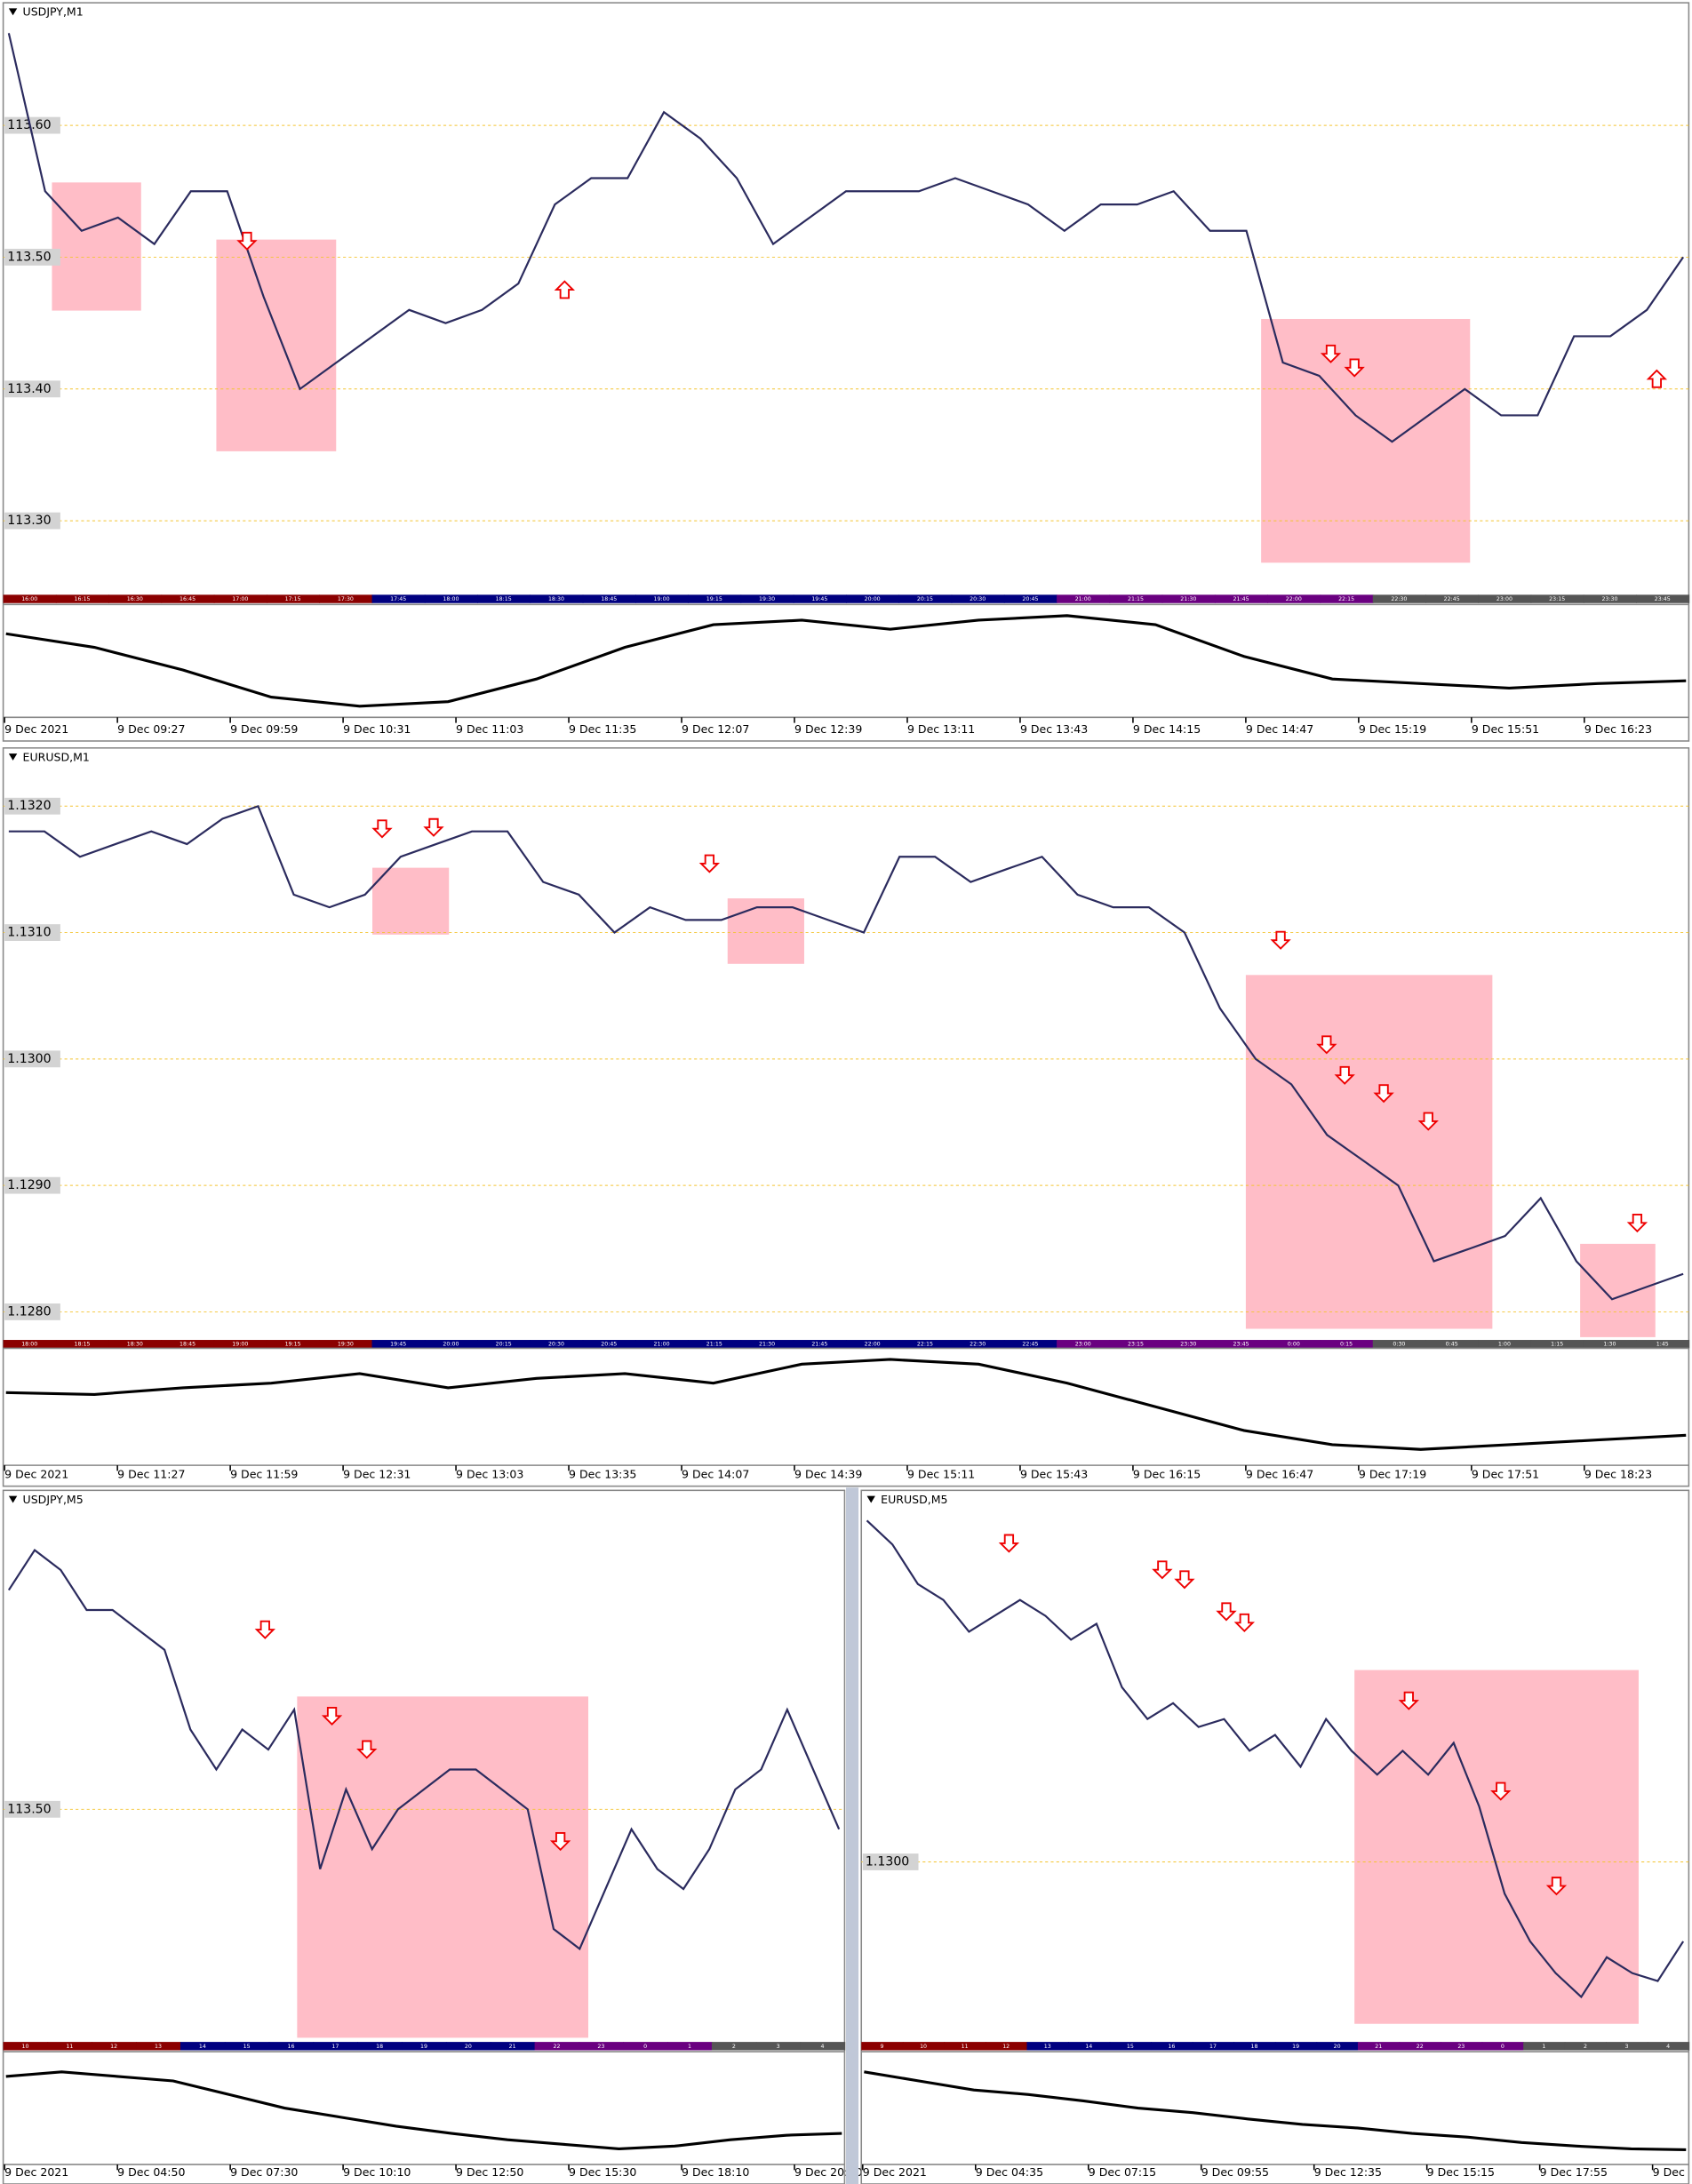  Describe the element at coordinates (377, 729) in the screenshot. I see `date-label: 9 Dec 10:31` at that location.